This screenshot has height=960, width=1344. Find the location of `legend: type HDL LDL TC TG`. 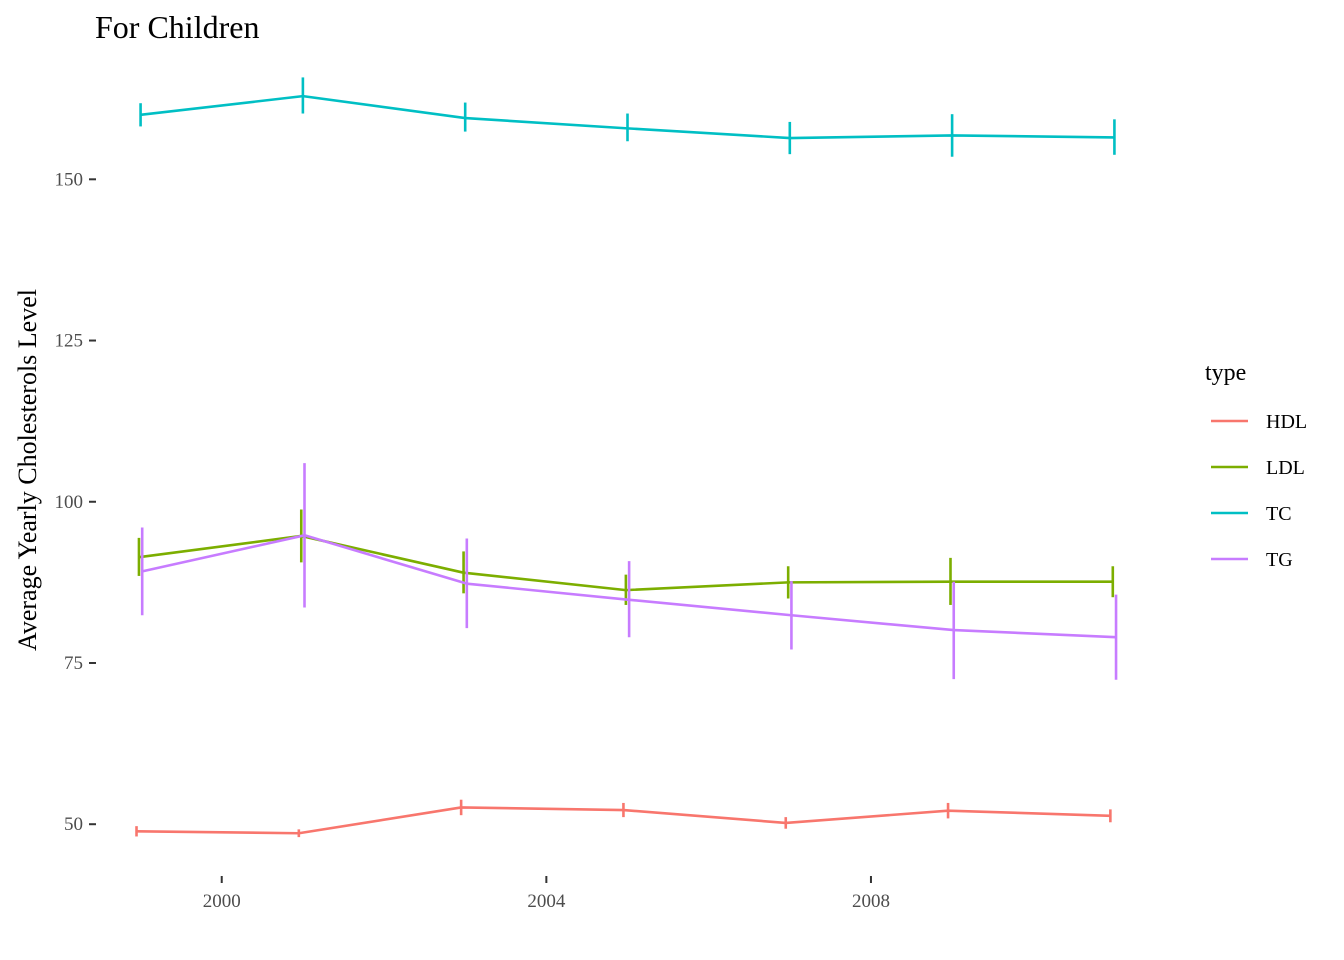

legend: type HDL LDL TC TG is located at coordinates (1256, 465).